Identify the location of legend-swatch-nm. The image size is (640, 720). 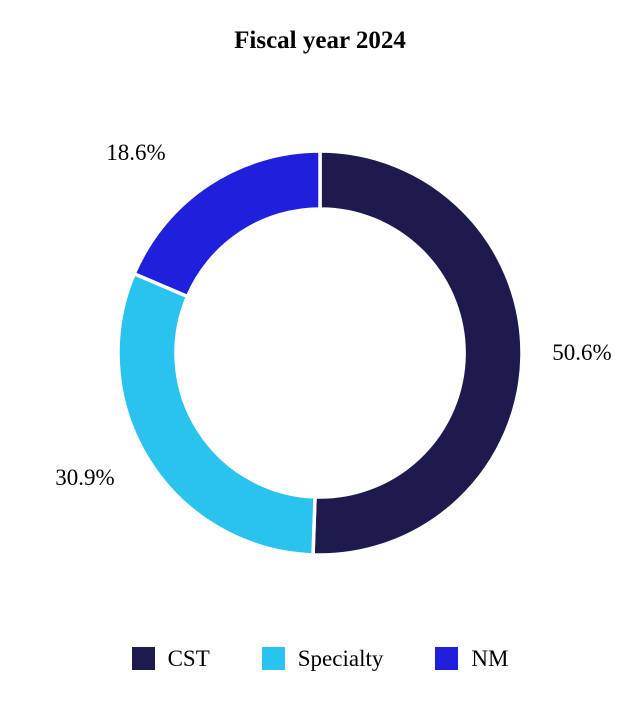
(447, 658).